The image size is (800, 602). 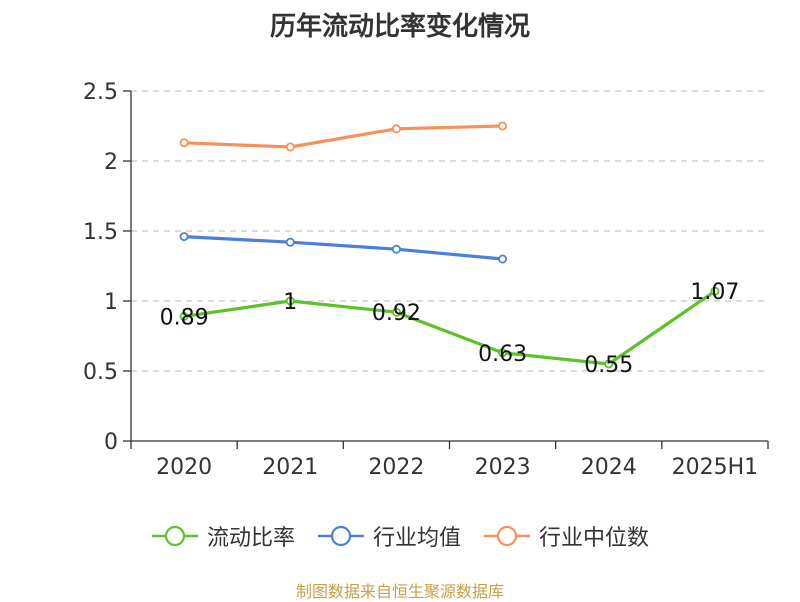 I want to click on chart-title: 历年流动比率变化情况, so click(x=399, y=27).